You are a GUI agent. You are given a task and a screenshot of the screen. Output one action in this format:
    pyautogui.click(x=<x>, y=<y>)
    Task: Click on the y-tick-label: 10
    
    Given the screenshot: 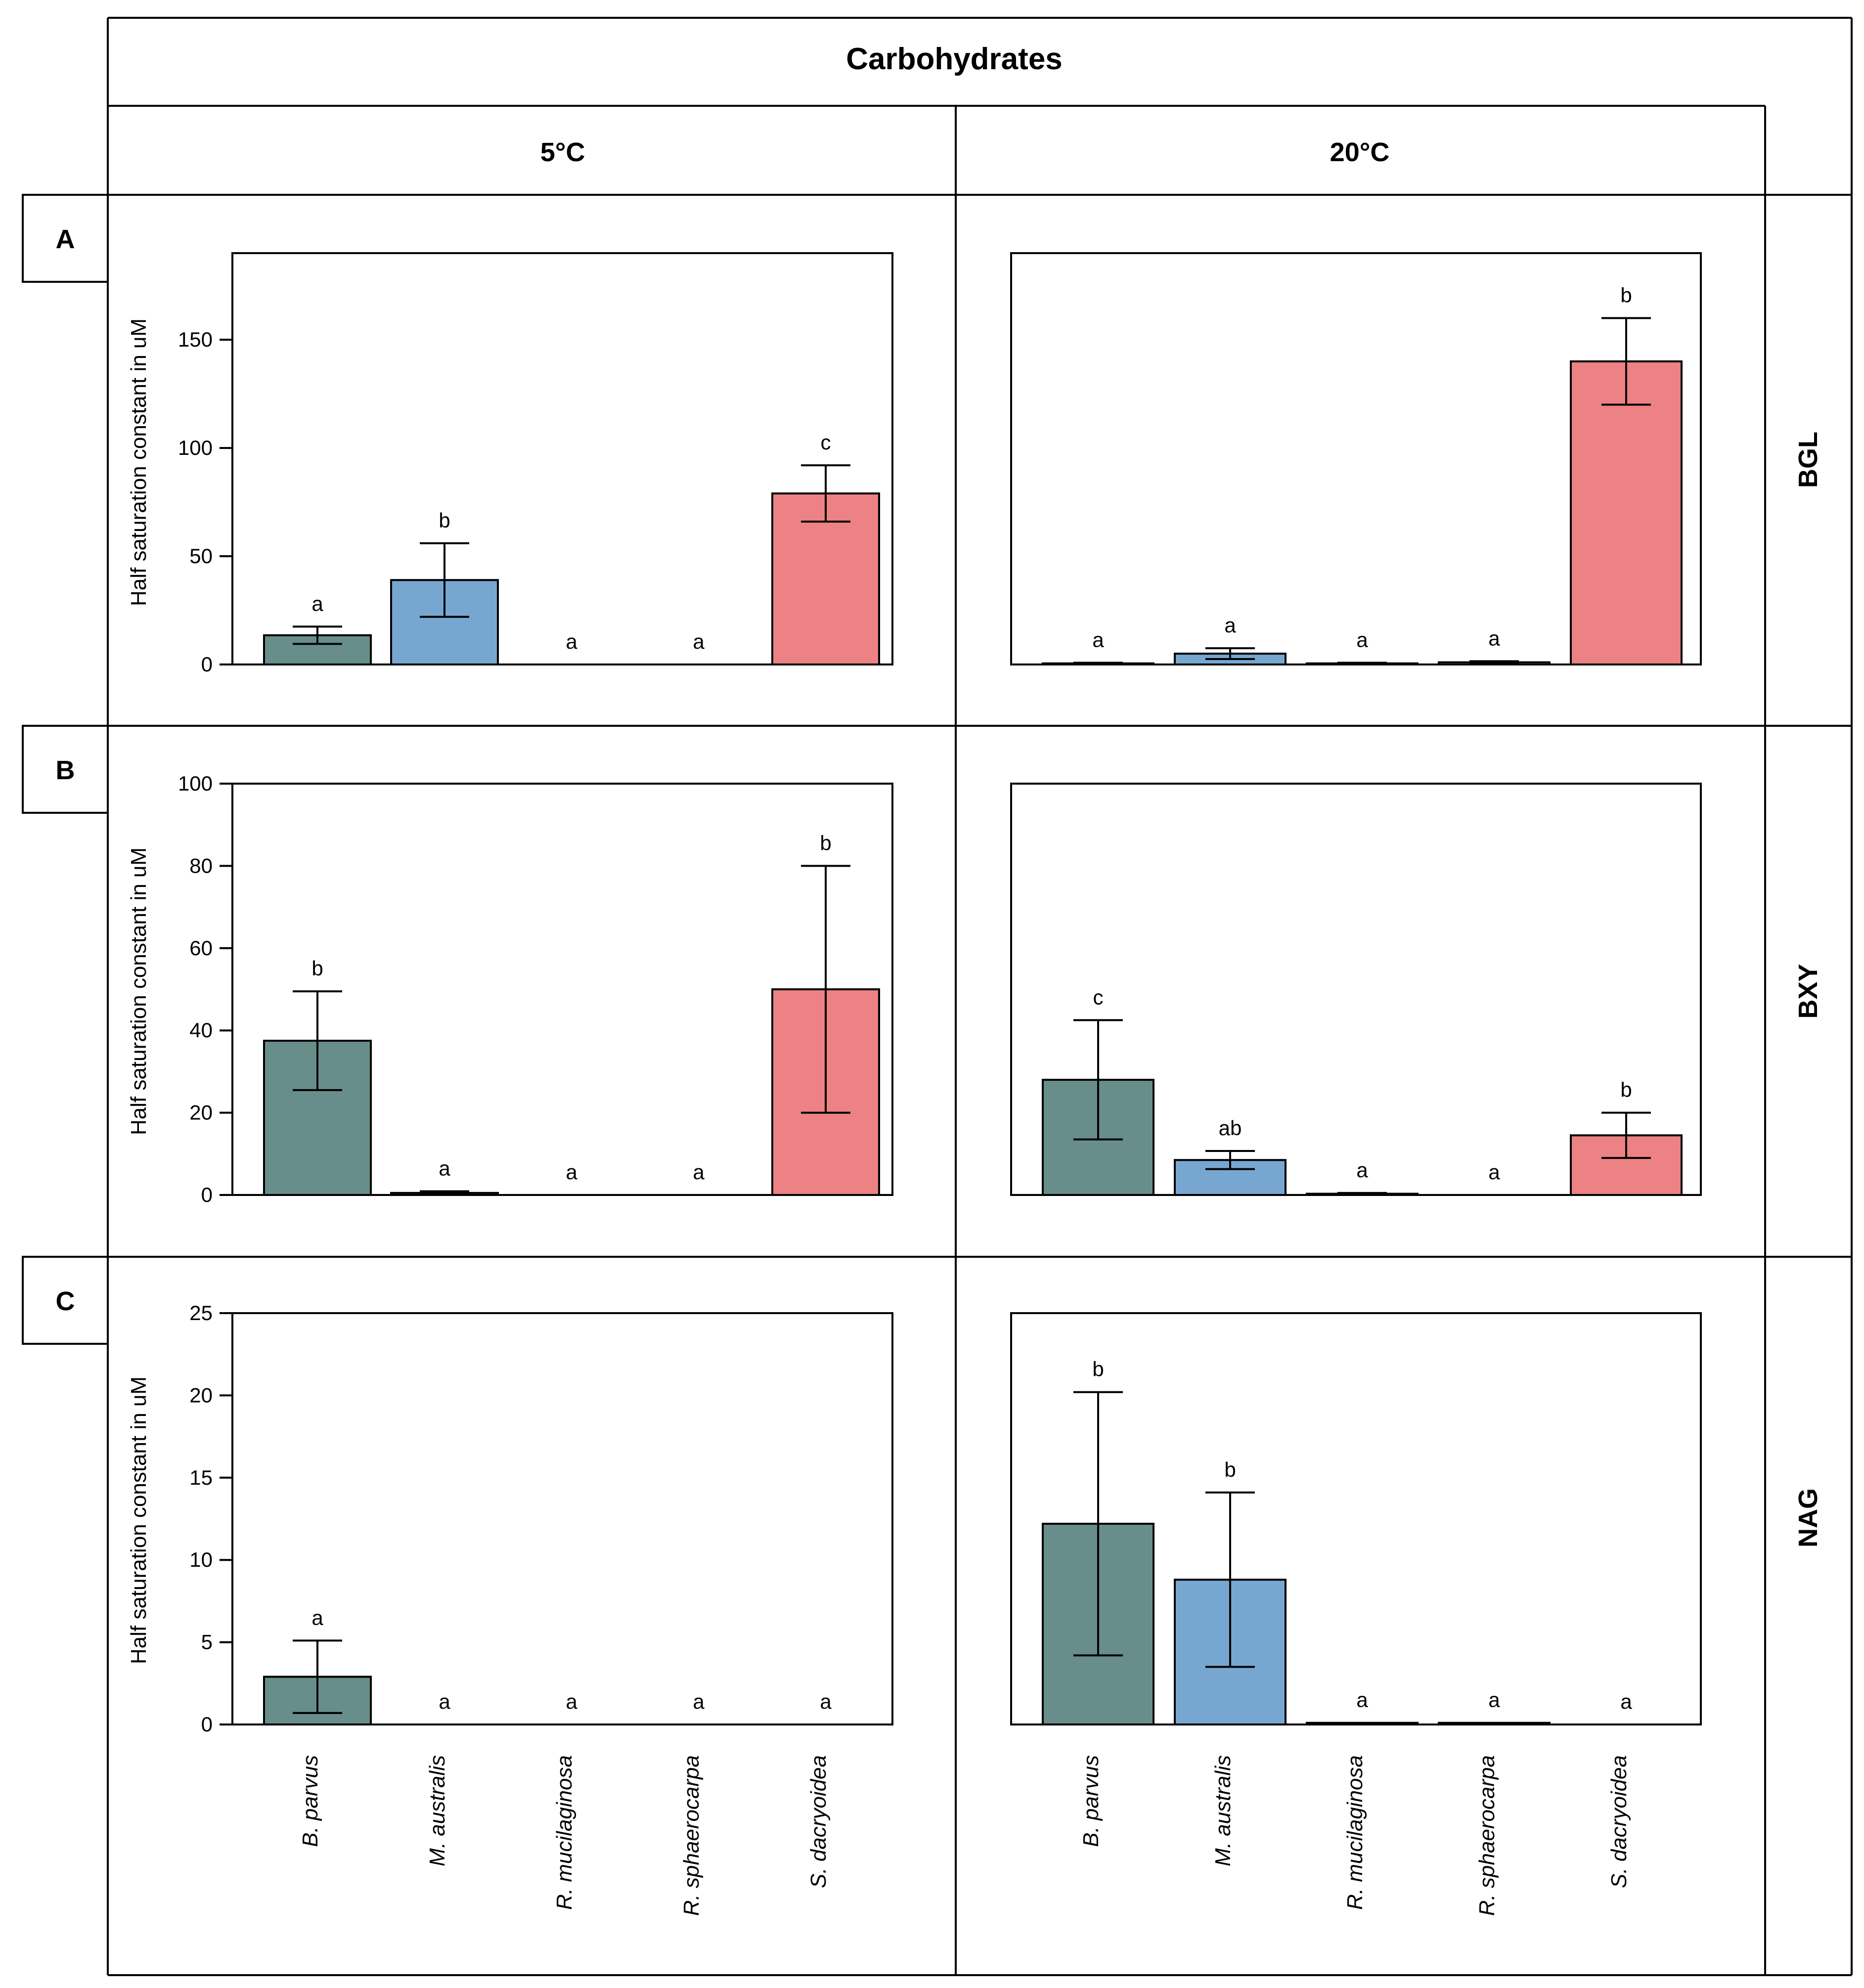 What is the action you would take?
    pyautogui.click(x=201, y=1559)
    